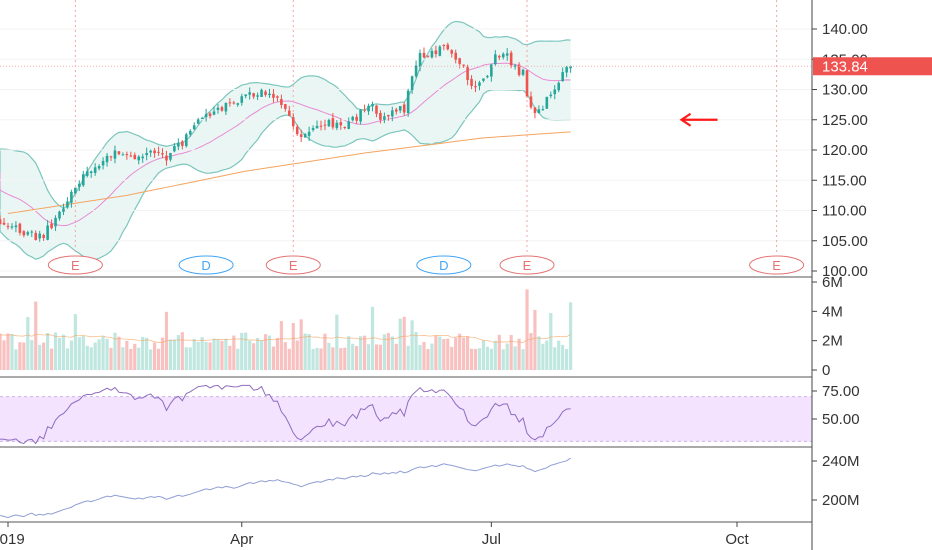 The height and width of the screenshot is (550, 932). What do you see at coordinates (841, 461) in the screenshot?
I see `obv-tick-label-0: 240M` at bounding box center [841, 461].